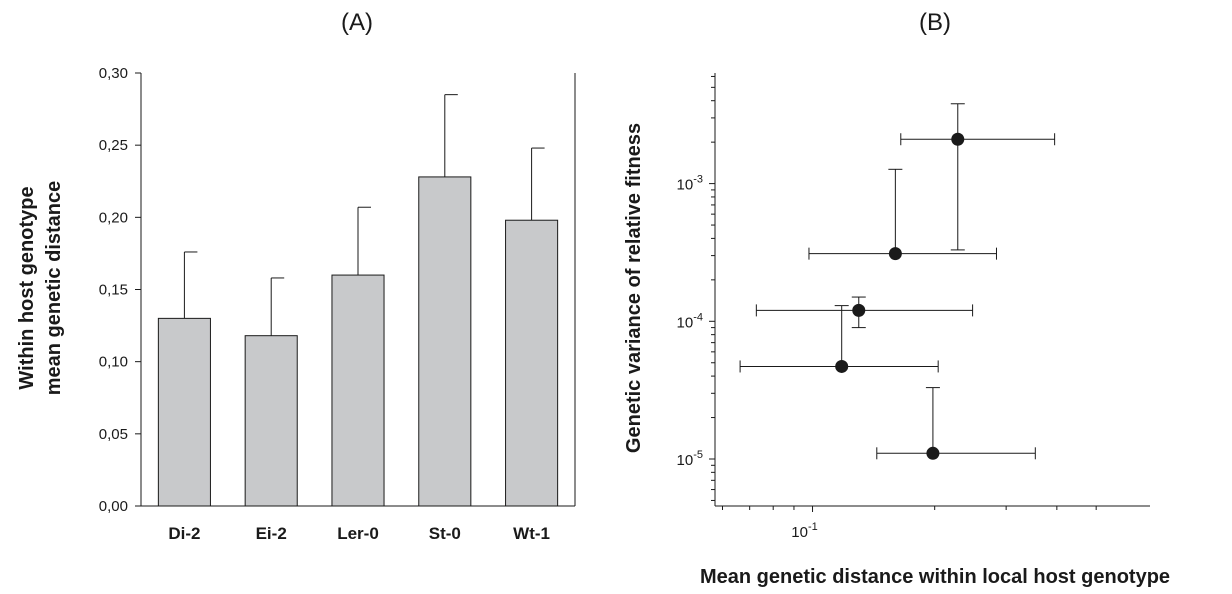 This screenshot has height=594, width=1232. What do you see at coordinates (113, 362) in the screenshot?
I see `y-tick-label: 0,10` at bounding box center [113, 362].